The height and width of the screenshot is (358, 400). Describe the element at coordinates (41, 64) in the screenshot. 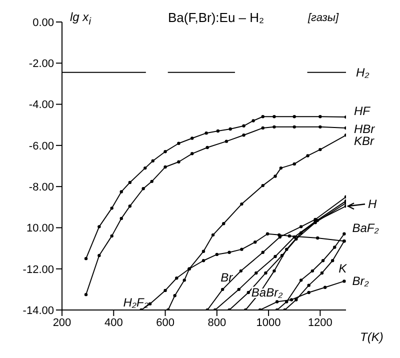

I see `y-tick-label: -2.00` at that location.